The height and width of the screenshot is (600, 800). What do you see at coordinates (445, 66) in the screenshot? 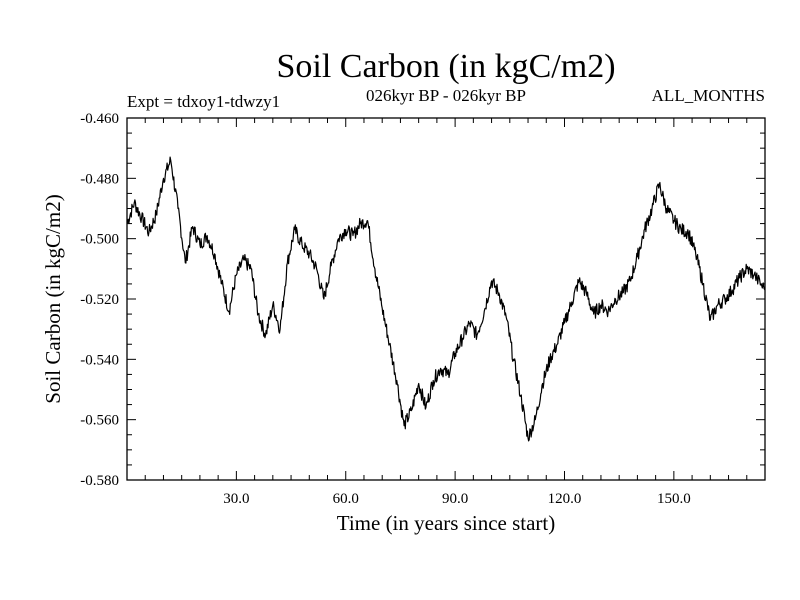
I see `chart-title: Soil Carbon (in kgC/m2)` at bounding box center [445, 66].